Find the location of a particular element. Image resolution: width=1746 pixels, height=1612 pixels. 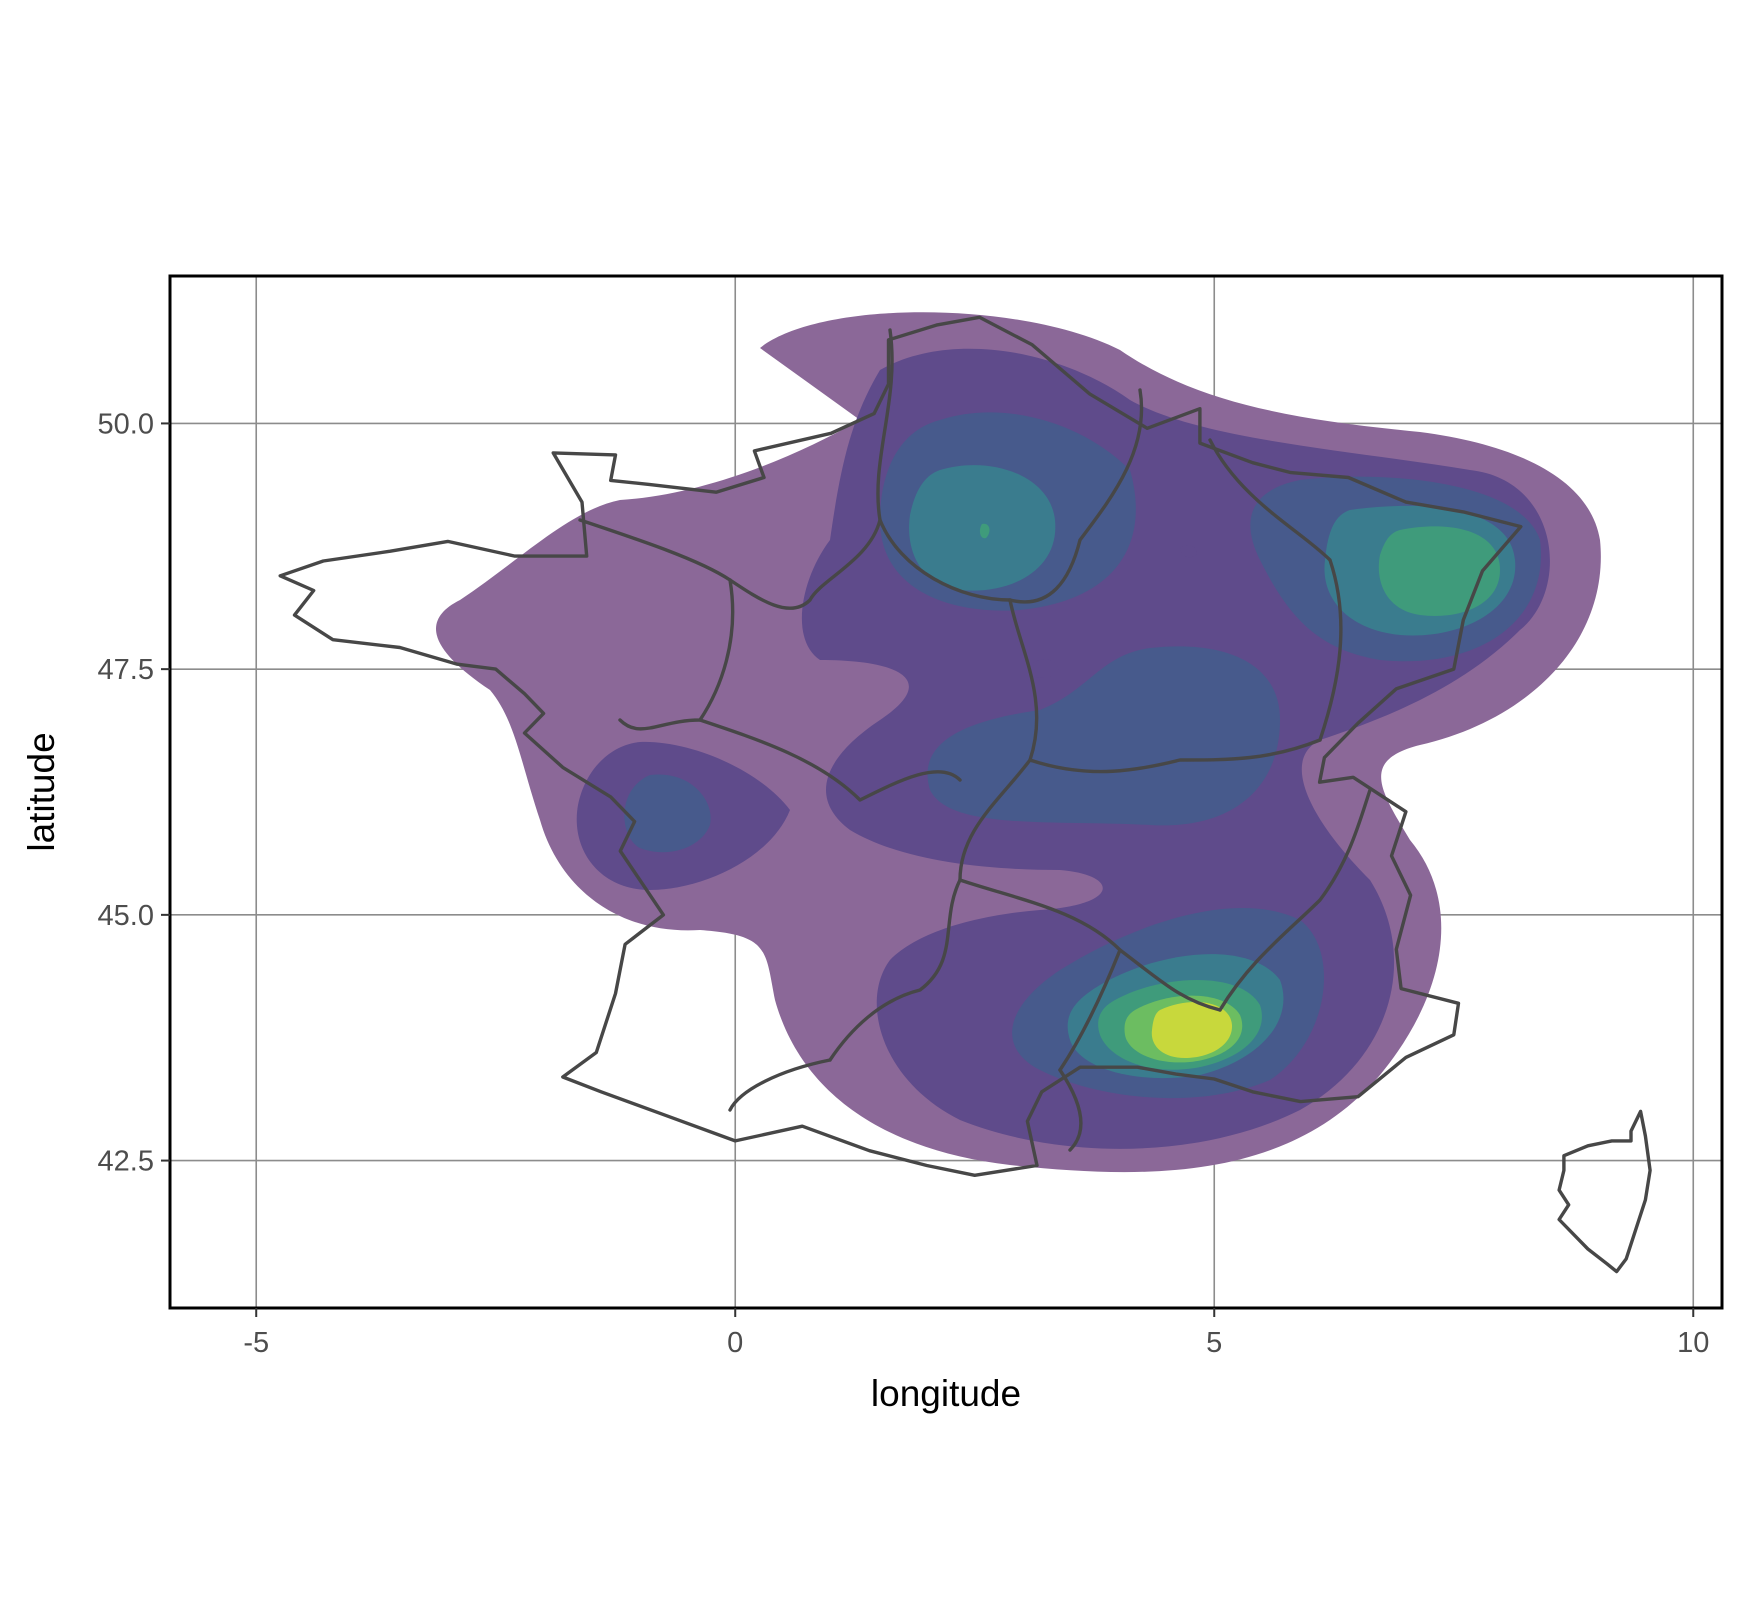

x-tick-label: -5 is located at coordinates (256, 1343).